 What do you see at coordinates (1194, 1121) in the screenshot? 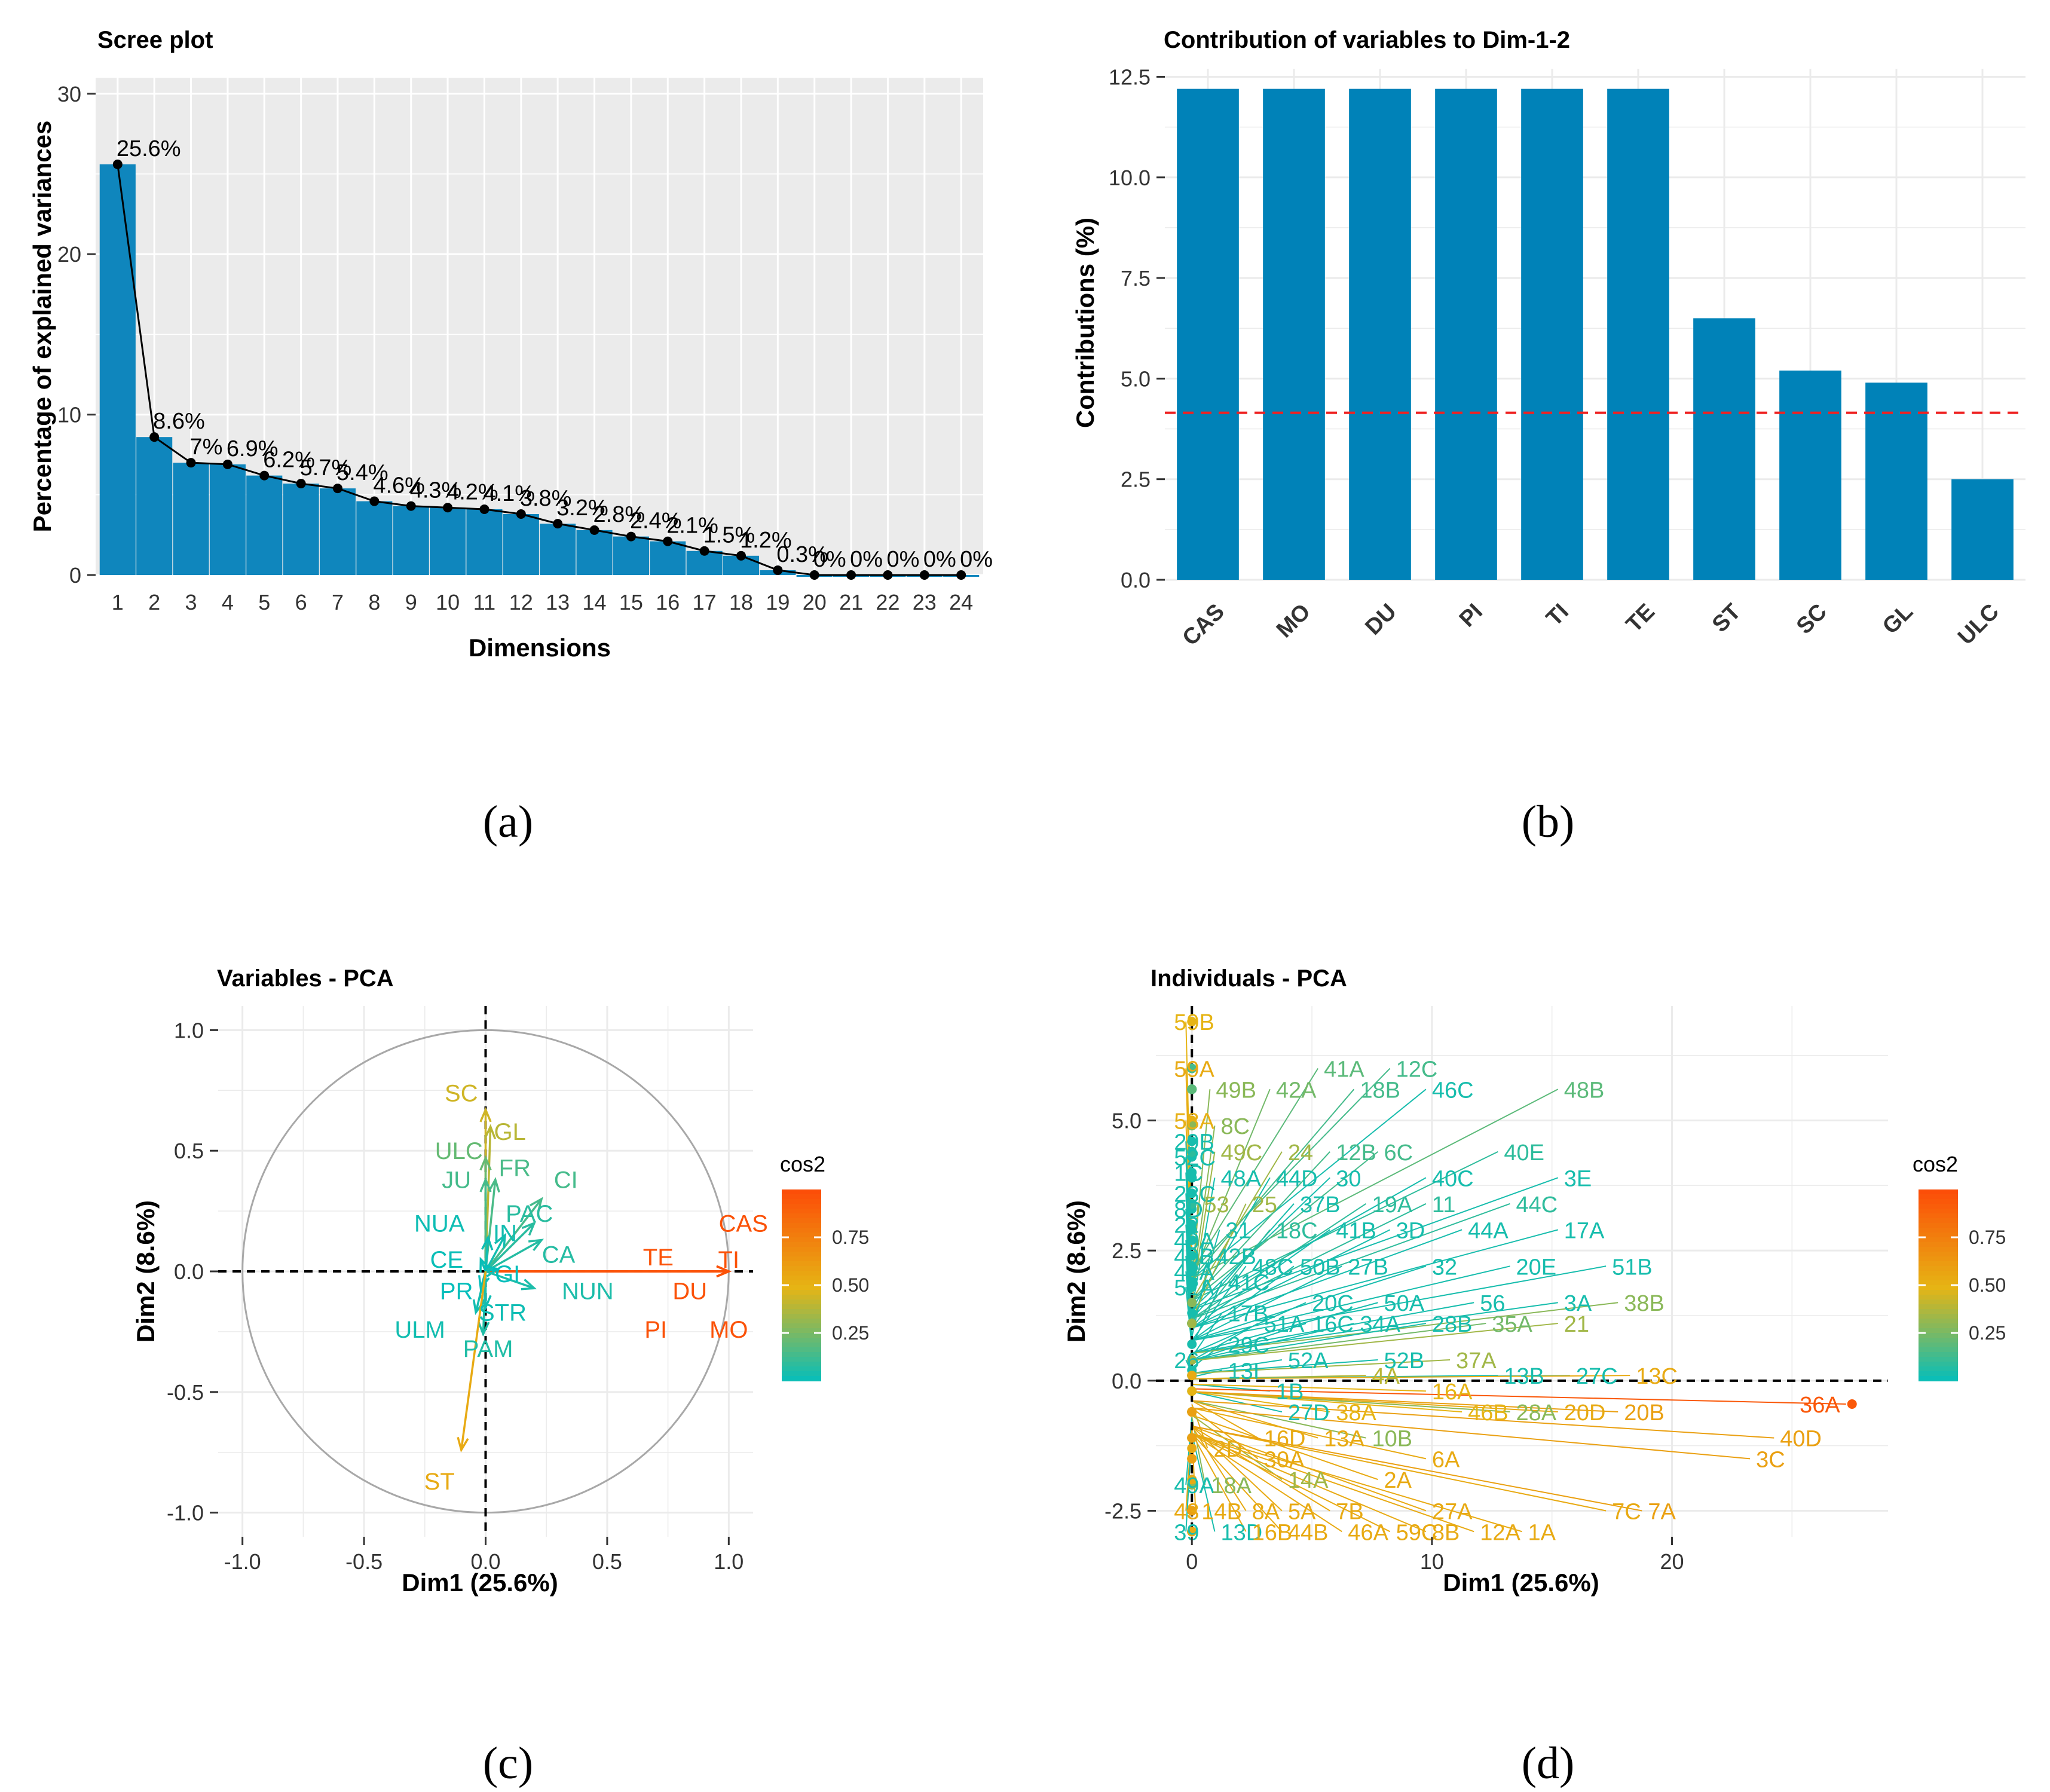
I see `ind-pca-point-label: 58A` at bounding box center [1194, 1121].